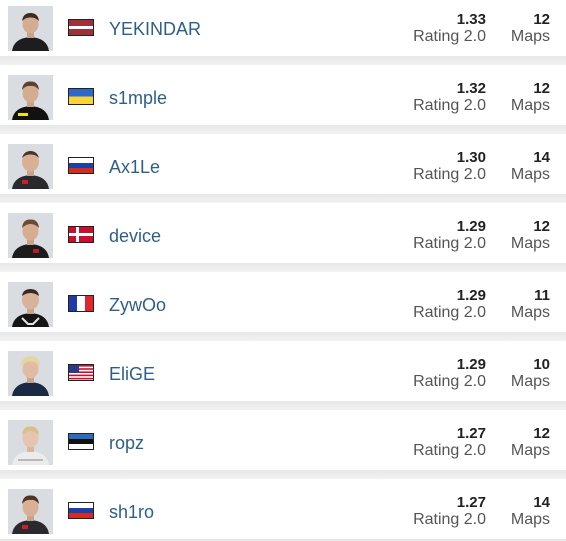 This screenshot has width=566, height=541. Describe the element at coordinates (283, 446) in the screenshot. I see `player-row-ropz: ropz 1.27 Rating 2.0 12 Maps` at that location.